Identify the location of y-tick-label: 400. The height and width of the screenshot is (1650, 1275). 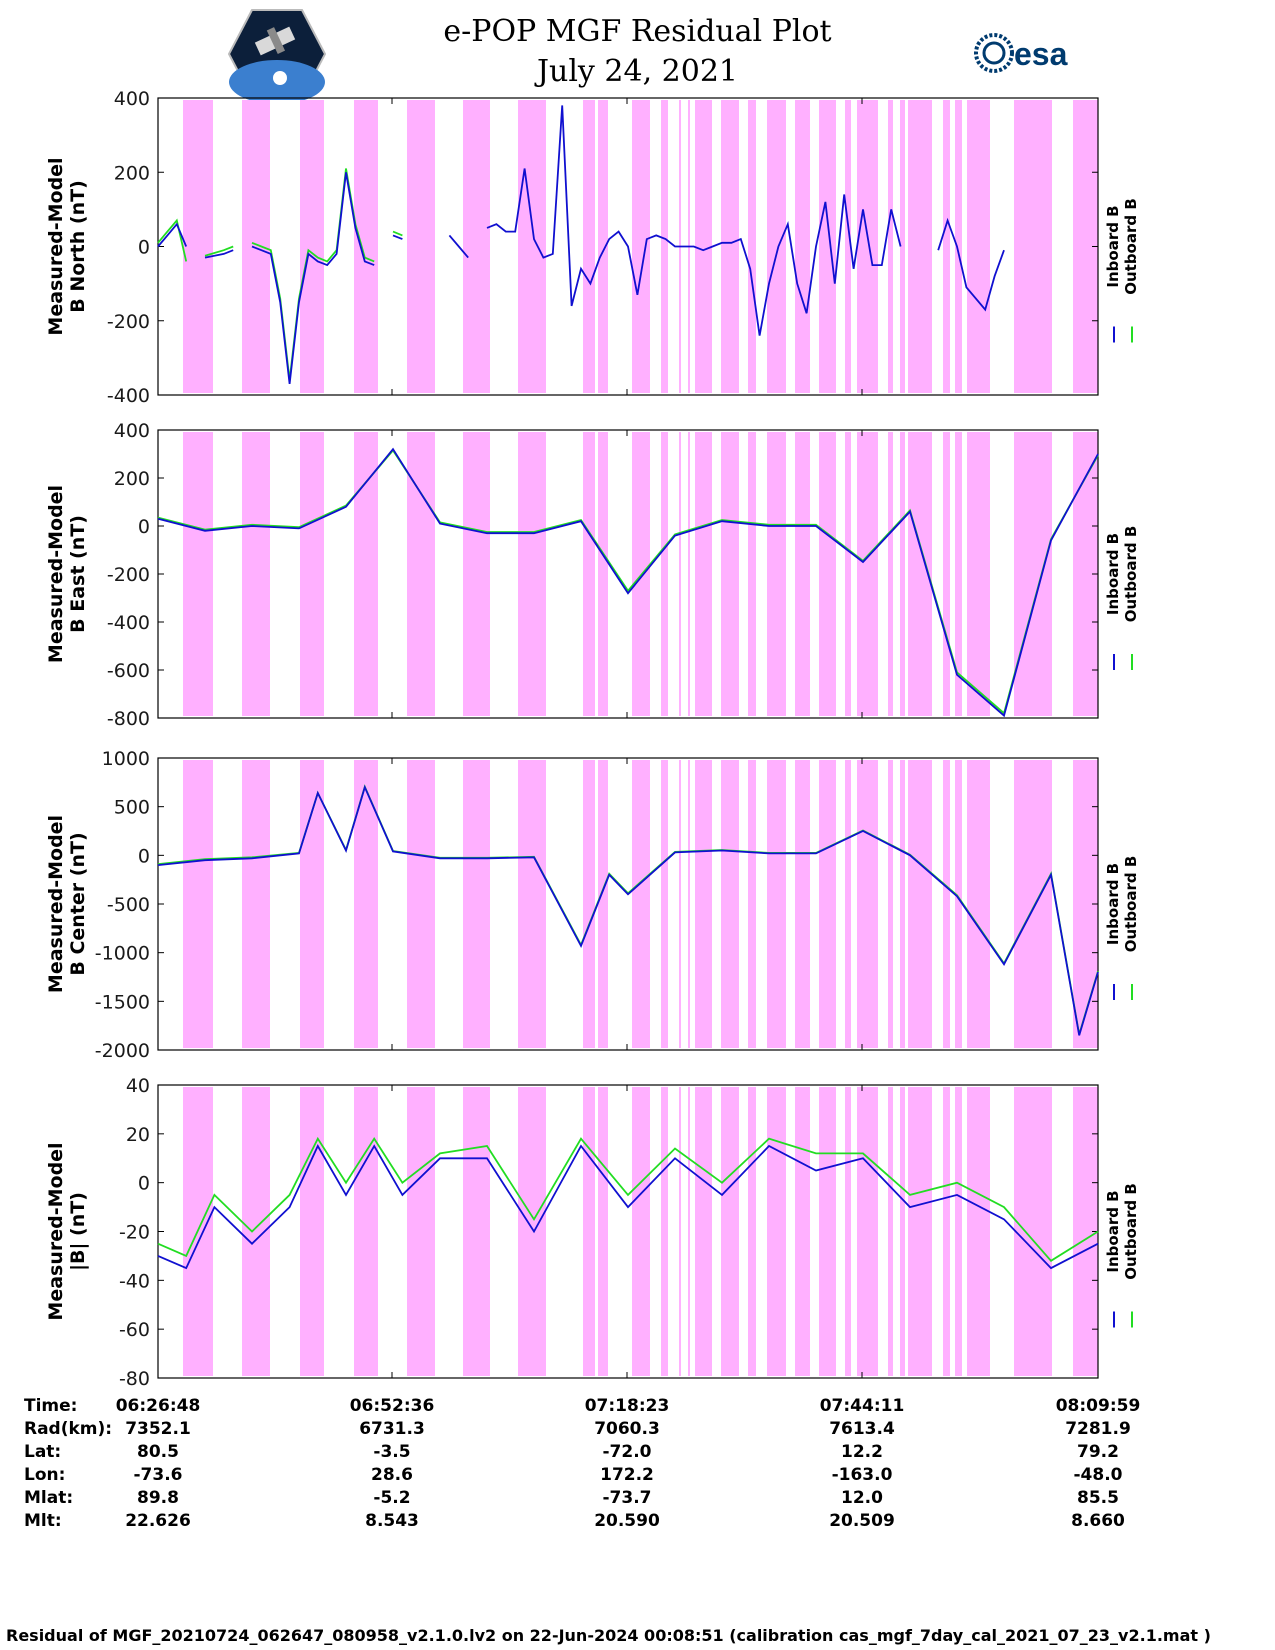
(132, 431).